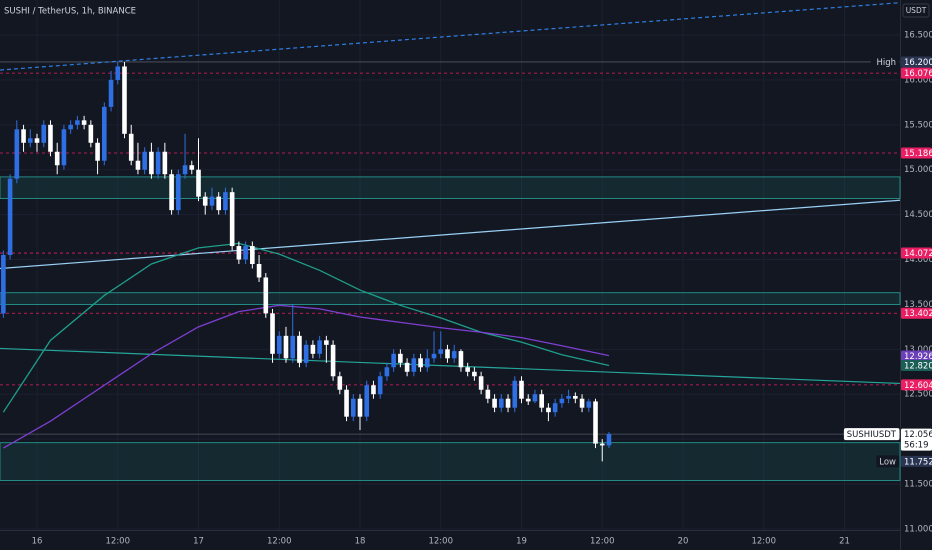 The height and width of the screenshot is (550, 932). Describe the element at coordinates (916, 10) in the screenshot. I see `currency-box` at that location.